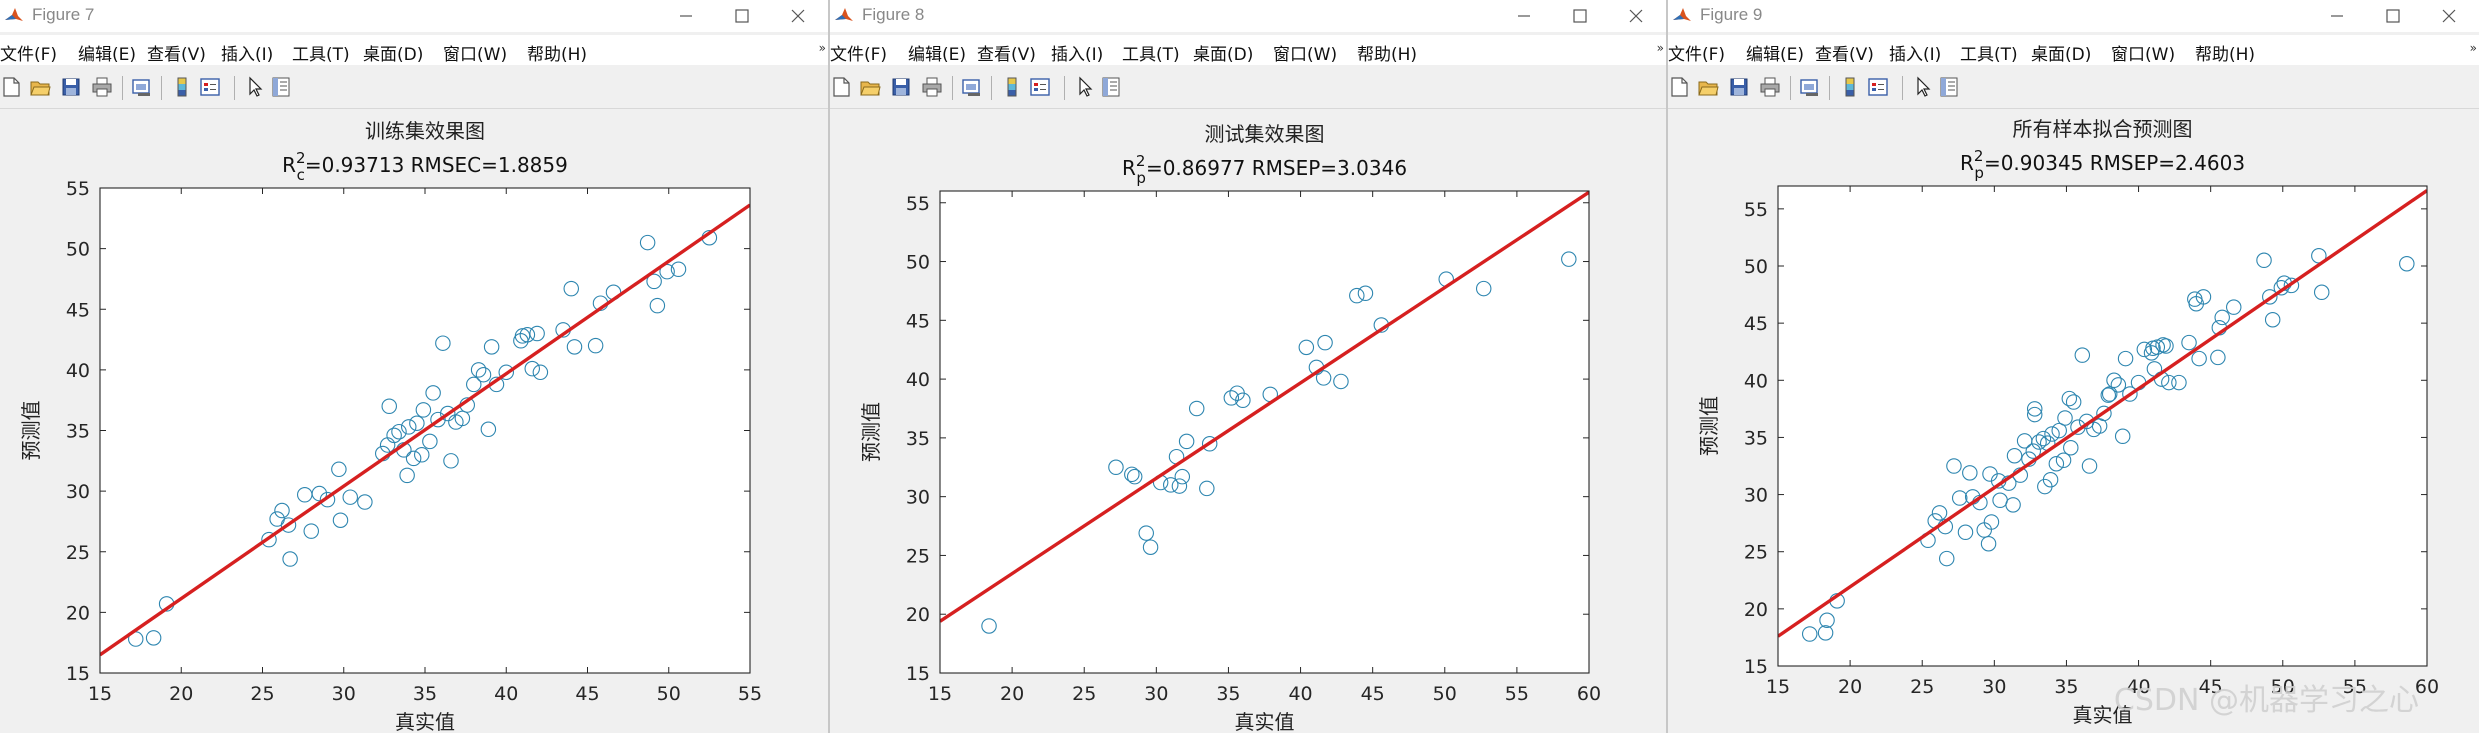 The height and width of the screenshot is (733, 2479). What do you see at coordinates (234, 88) in the screenshot?
I see `toolbar-separator` at bounding box center [234, 88].